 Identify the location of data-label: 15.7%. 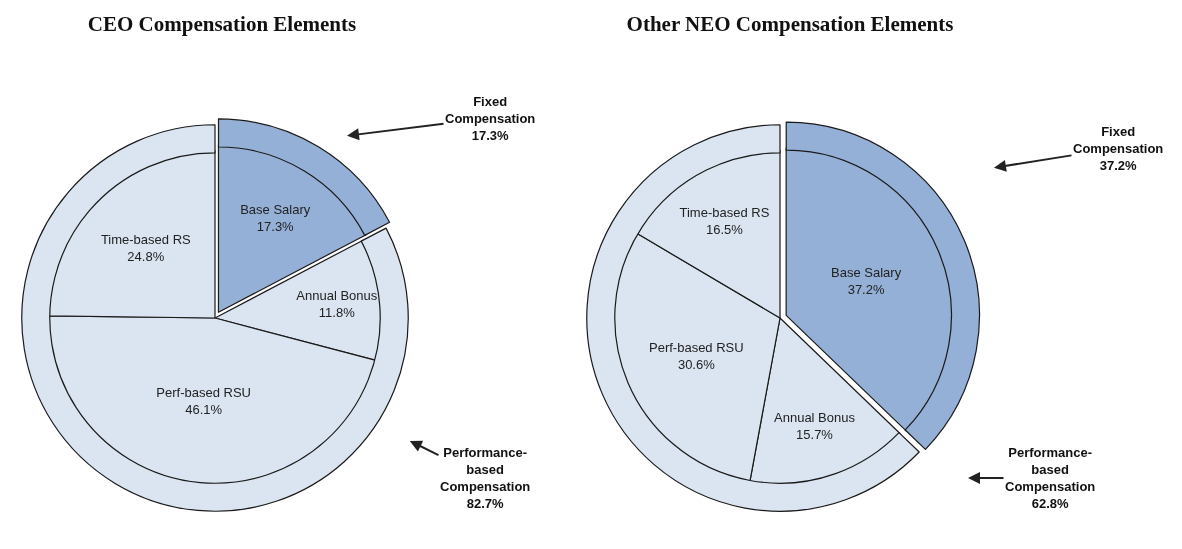
(815, 435).